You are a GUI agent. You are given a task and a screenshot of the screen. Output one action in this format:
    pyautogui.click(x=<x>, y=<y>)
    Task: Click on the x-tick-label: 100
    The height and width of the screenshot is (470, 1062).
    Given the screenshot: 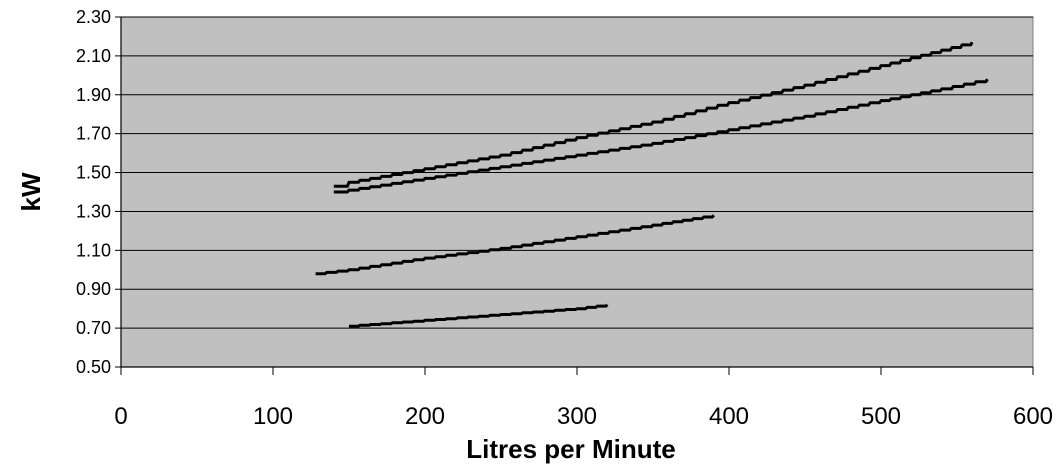 What is the action you would take?
    pyautogui.click(x=273, y=416)
    